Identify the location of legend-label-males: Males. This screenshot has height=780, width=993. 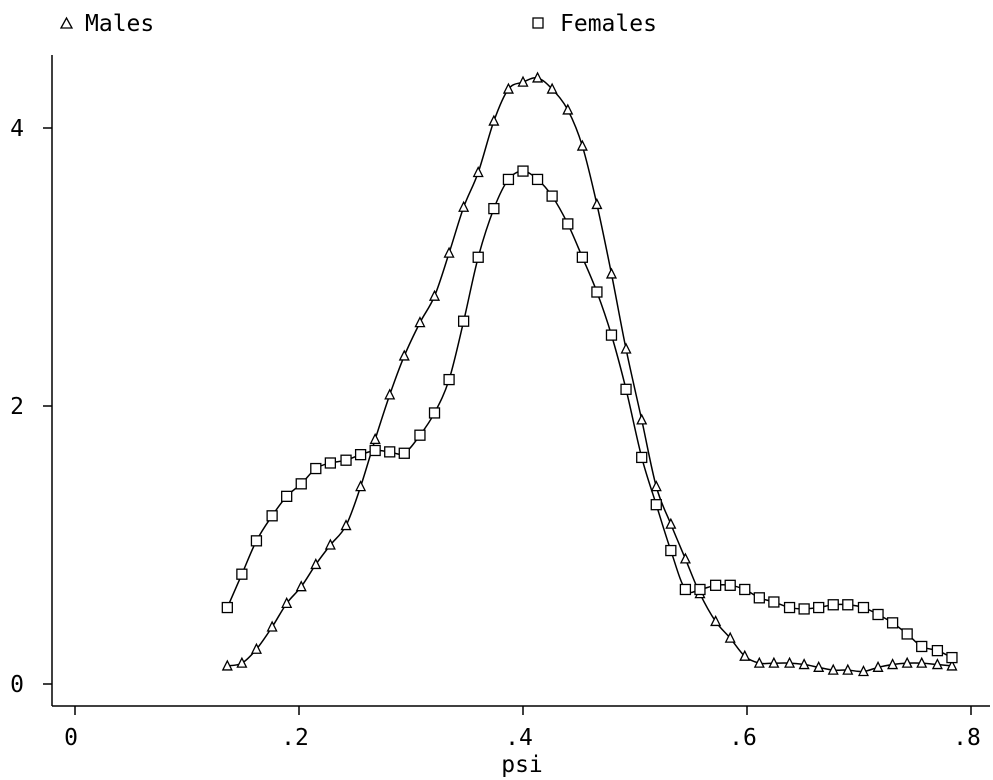
(119, 24).